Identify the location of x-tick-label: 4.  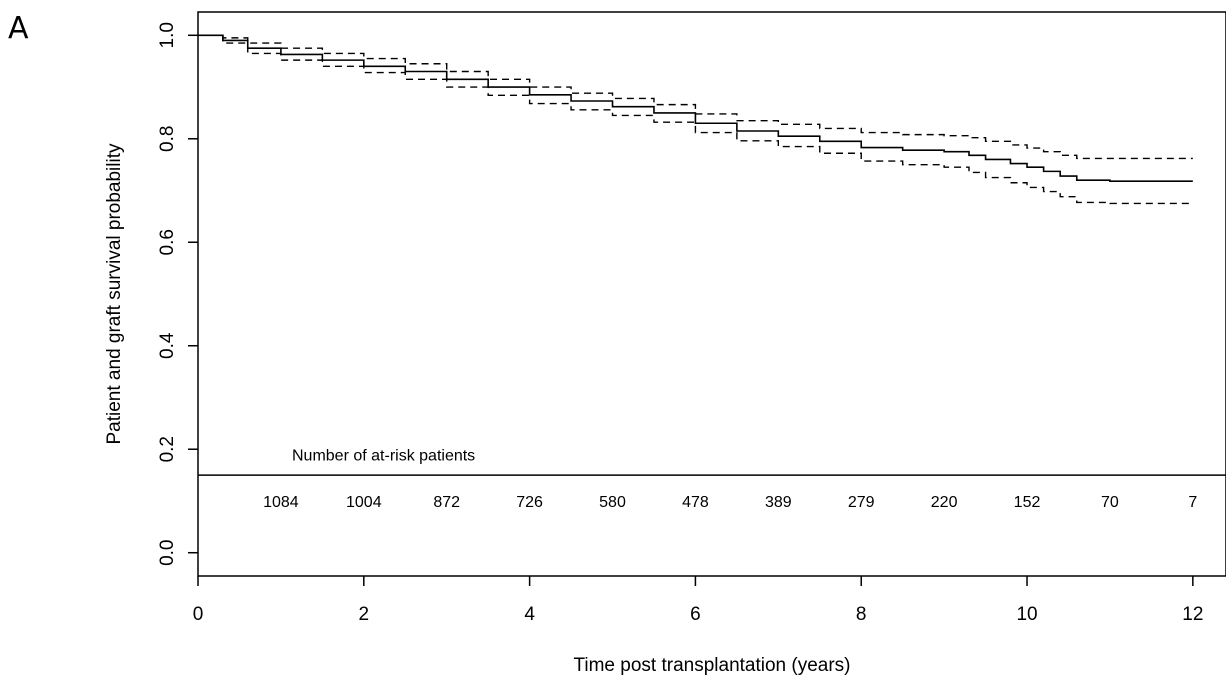
(529, 614).